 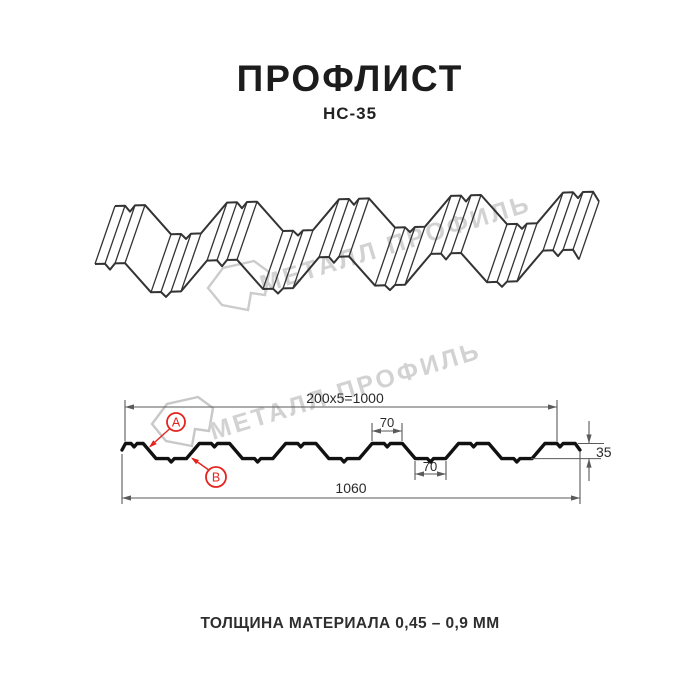 I want to click on profile-cross-section, so click(x=362, y=452).